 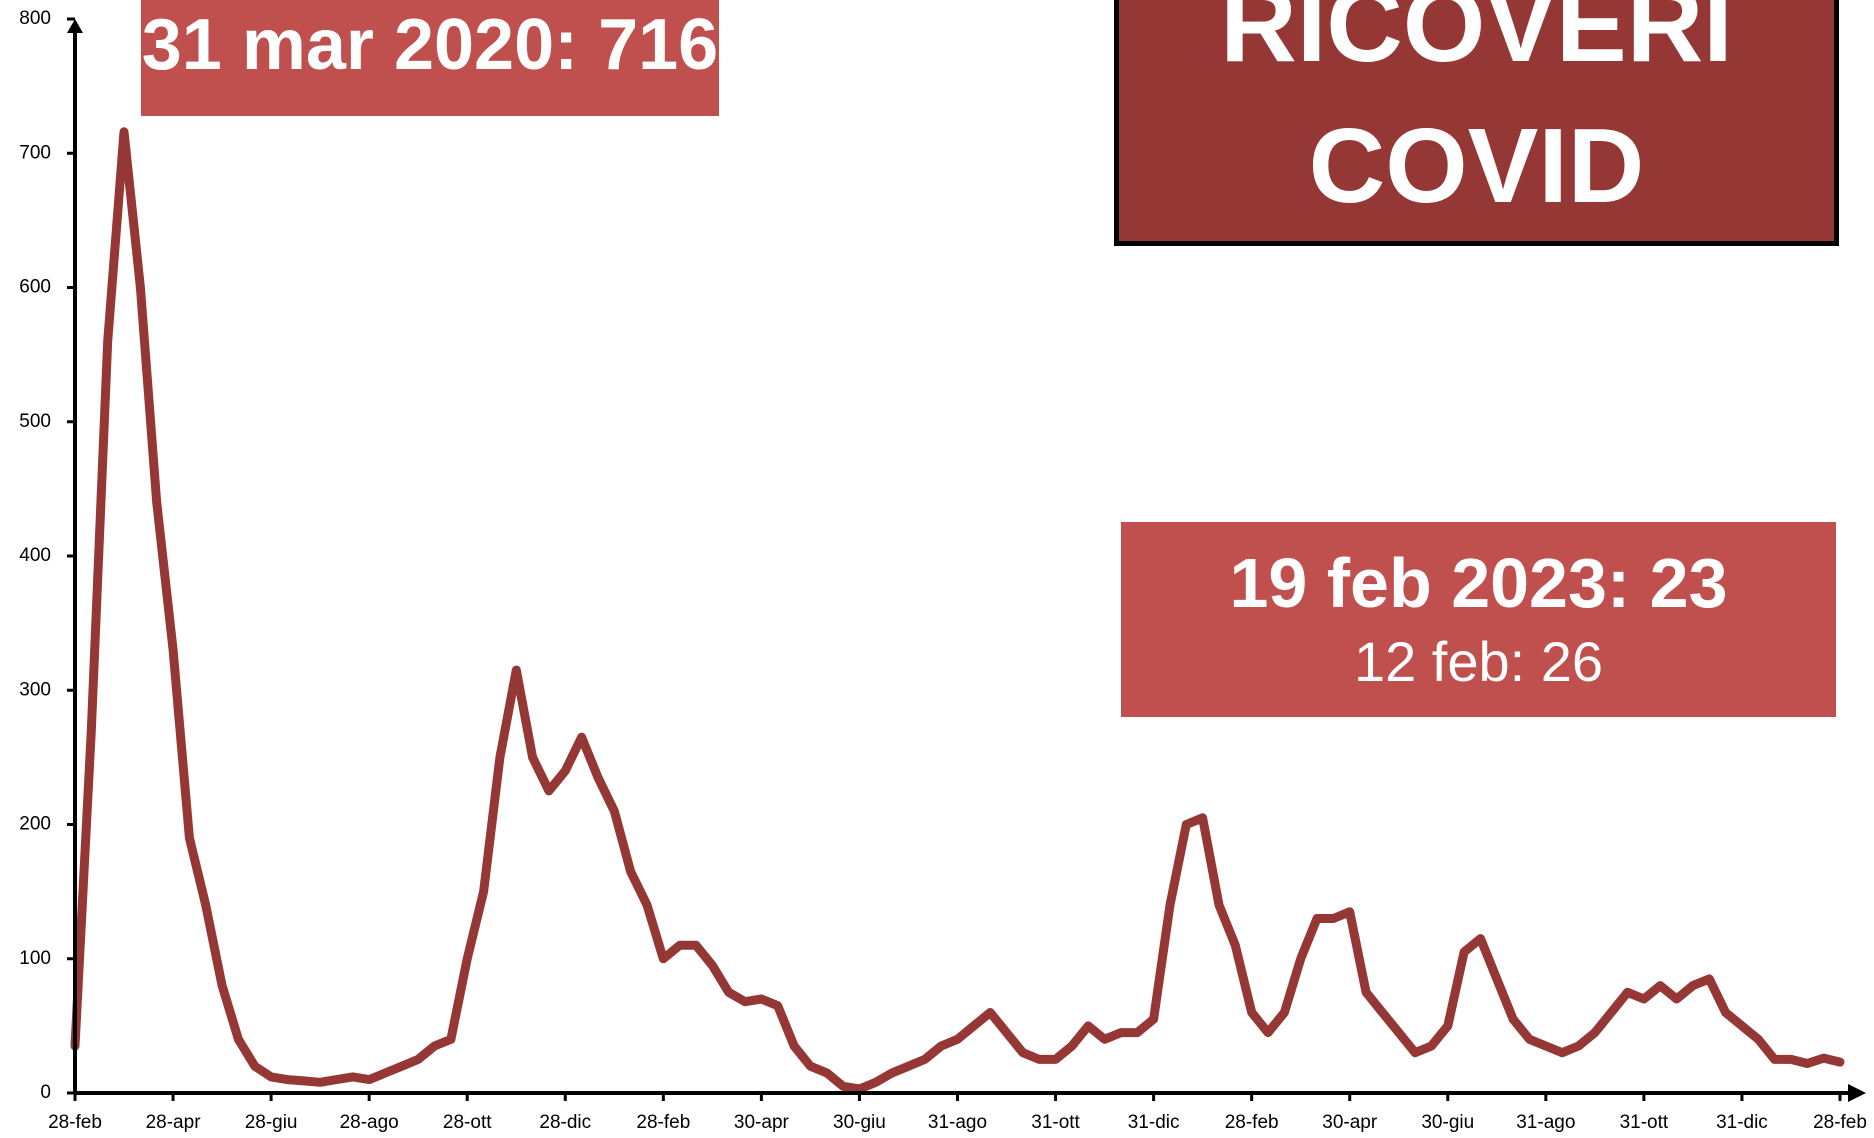 What do you see at coordinates (430, 58) in the screenshot?
I see `peak-annotation: 31 mar 2020: 716` at bounding box center [430, 58].